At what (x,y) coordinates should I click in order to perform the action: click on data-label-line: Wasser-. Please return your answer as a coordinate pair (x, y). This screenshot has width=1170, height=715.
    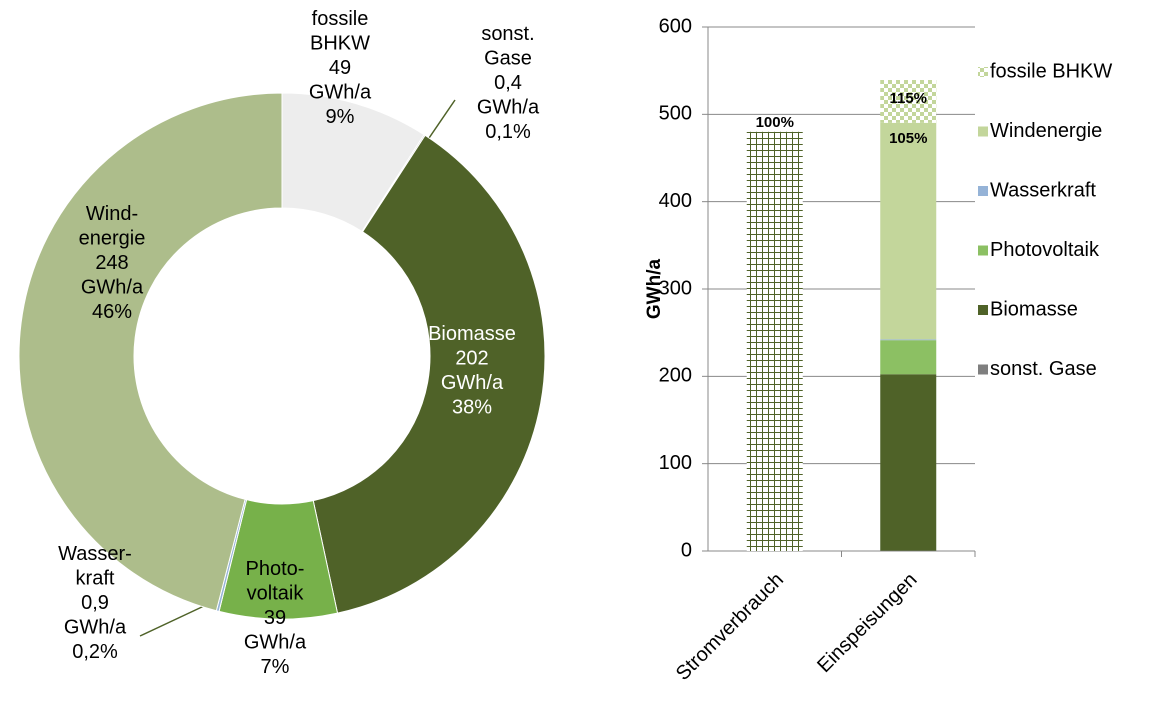
    Looking at the image, I should click on (95, 554).